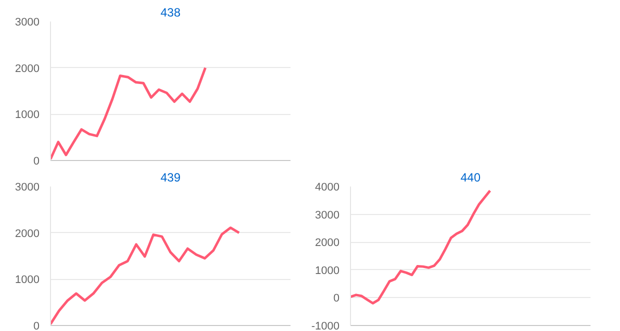 Image resolution: width=620 pixels, height=331 pixels. What do you see at coordinates (325, 325) in the screenshot?
I see `y-tick-label: -1000` at bounding box center [325, 325].